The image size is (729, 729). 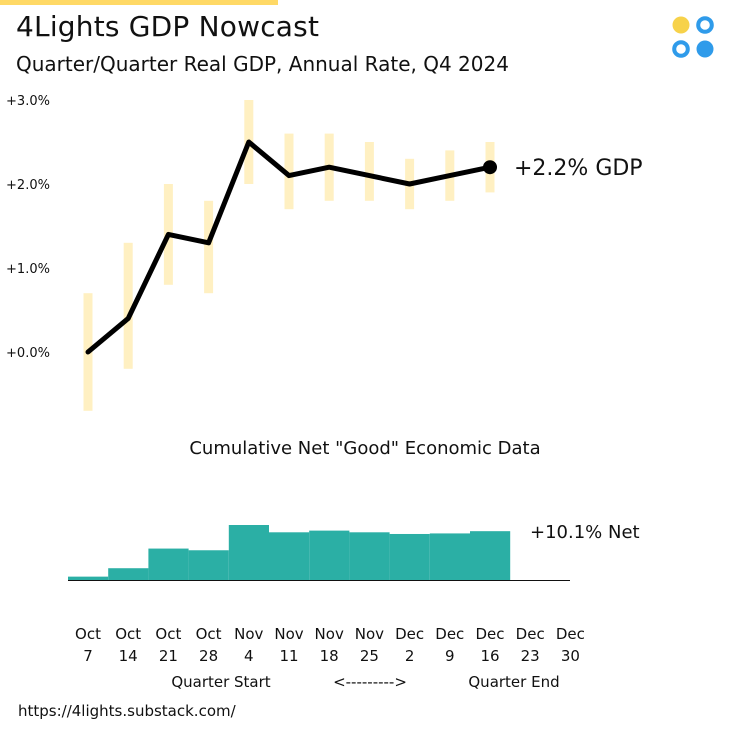 What do you see at coordinates (28, 353) in the screenshot?
I see `y-tick-label: +0.0%` at bounding box center [28, 353].